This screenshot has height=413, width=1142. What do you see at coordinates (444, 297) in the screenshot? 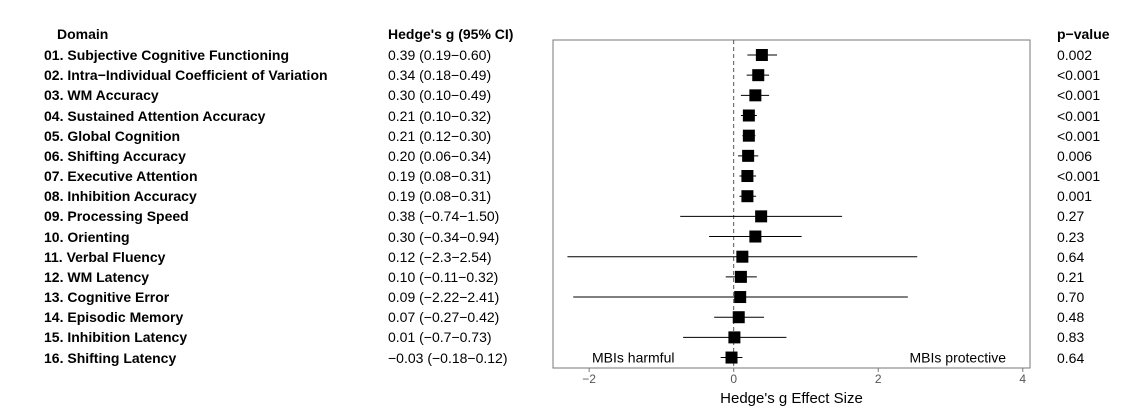
I see `effect-ci-text: 0.09 (−2.22−2.41)` at bounding box center [444, 297].